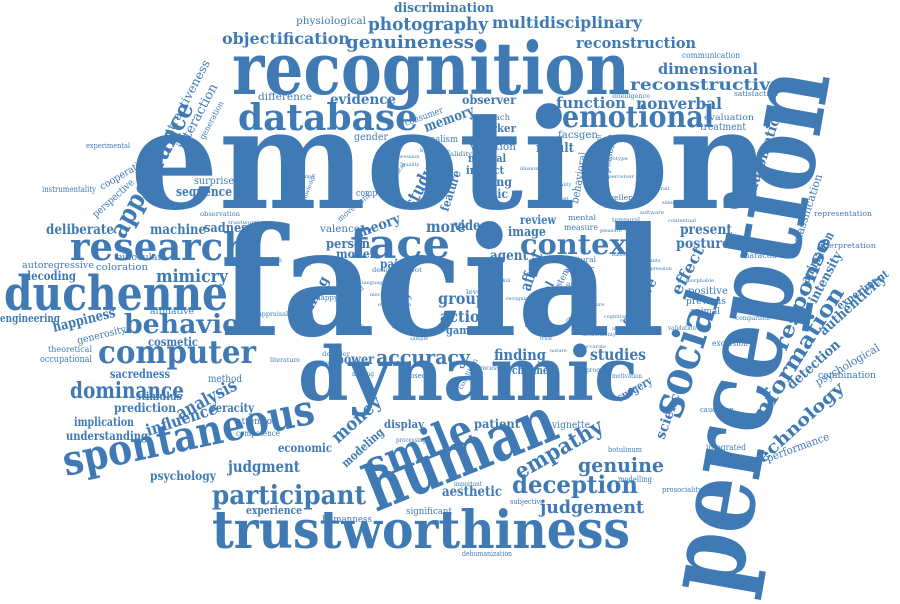 This screenshot has width=900, height=604. What do you see at coordinates (490, 117) in the screenshot?
I see `word-approach: approach` at bounding box center [490, 117].